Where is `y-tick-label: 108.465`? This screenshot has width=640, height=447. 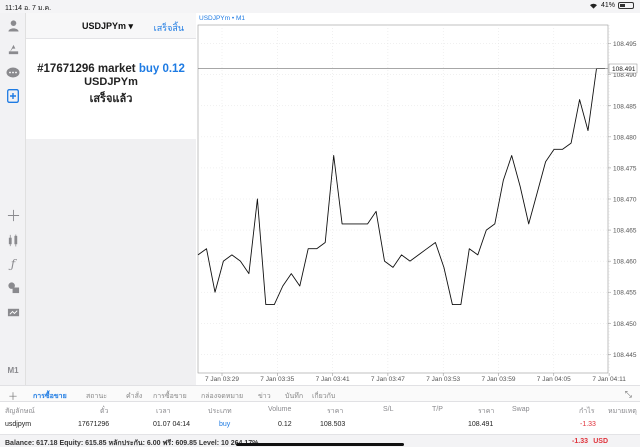
y-tick-label: 108.465 is located at coordinates (625, 231).